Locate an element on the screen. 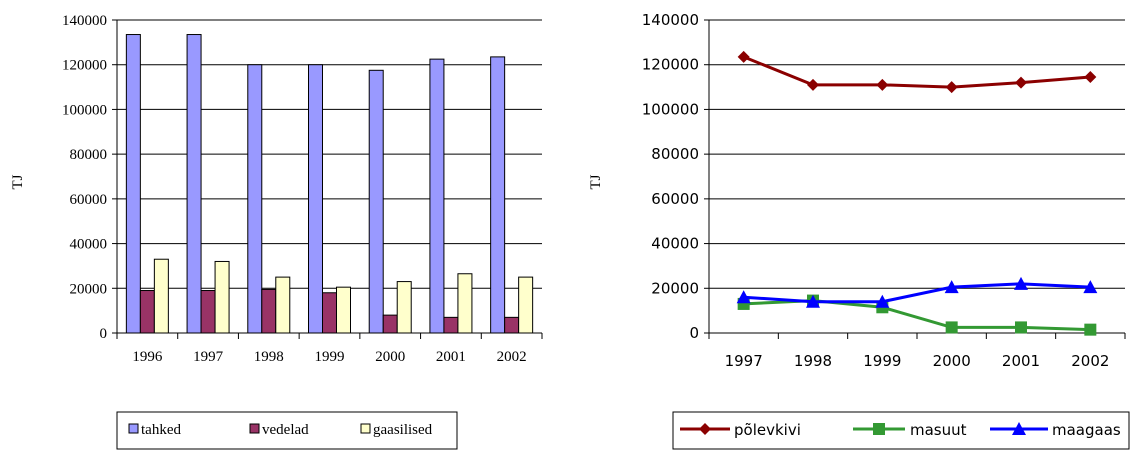 This screenshot has width=1131, height=450. point-maagaas-1997 is located at coordinates (743, 297).